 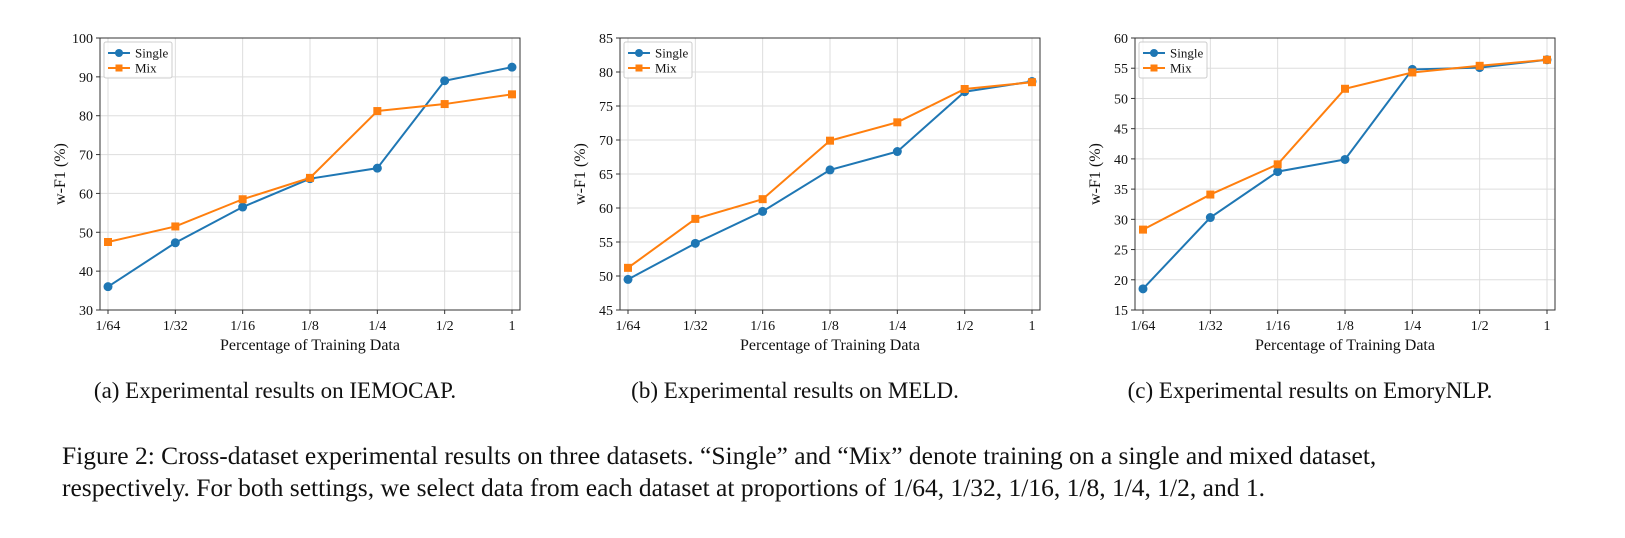 I want to click on chart-caption-emorynlp: (c) Experimental results on EmoryNLP., so click(x=1310, y=390).